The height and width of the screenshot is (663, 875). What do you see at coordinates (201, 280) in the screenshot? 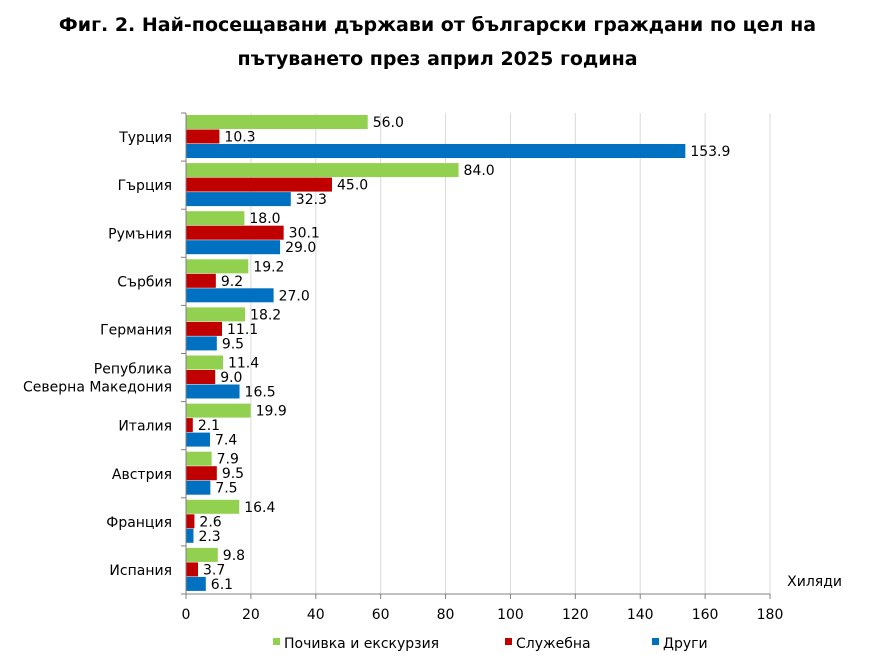
I see `bar-сърбия-2` at bounding box center [201, 280].